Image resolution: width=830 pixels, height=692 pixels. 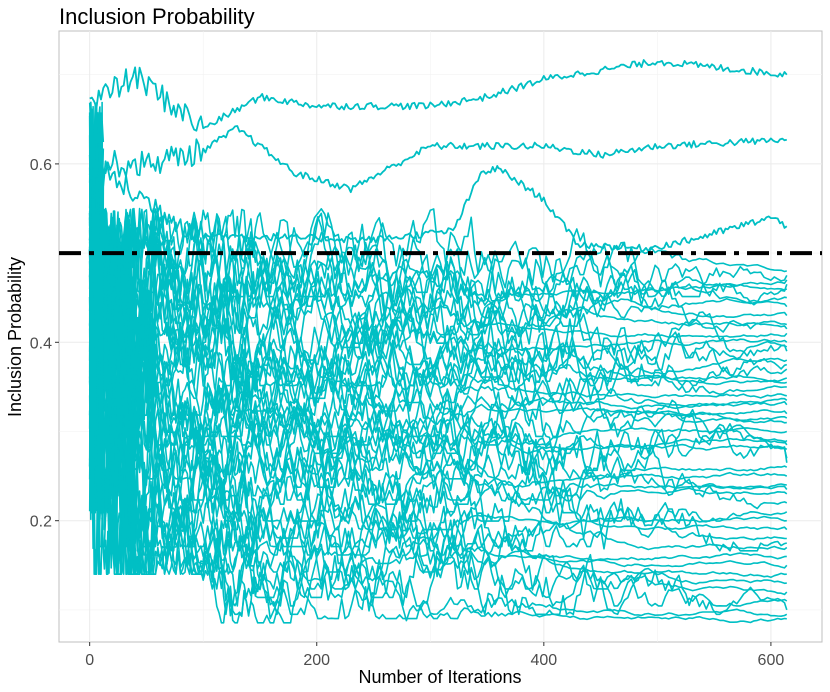 I want to click on series-line, so click(x=438, y=254).